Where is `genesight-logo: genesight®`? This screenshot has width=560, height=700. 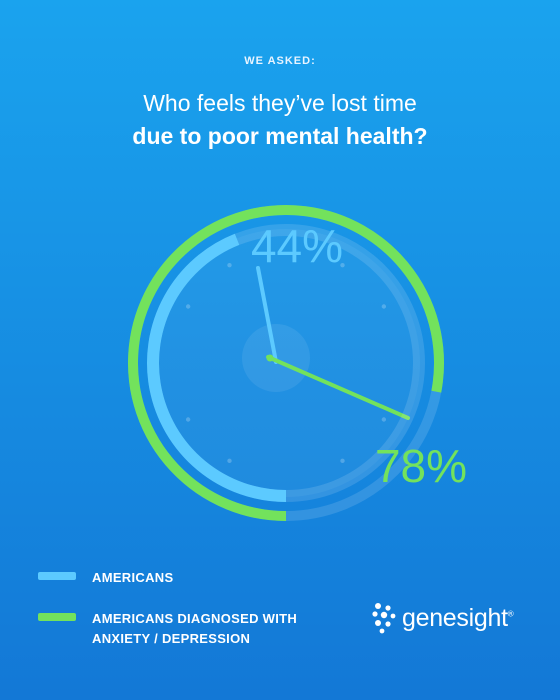
genesight-logo: genesight® is located at coordinates (443, 618).